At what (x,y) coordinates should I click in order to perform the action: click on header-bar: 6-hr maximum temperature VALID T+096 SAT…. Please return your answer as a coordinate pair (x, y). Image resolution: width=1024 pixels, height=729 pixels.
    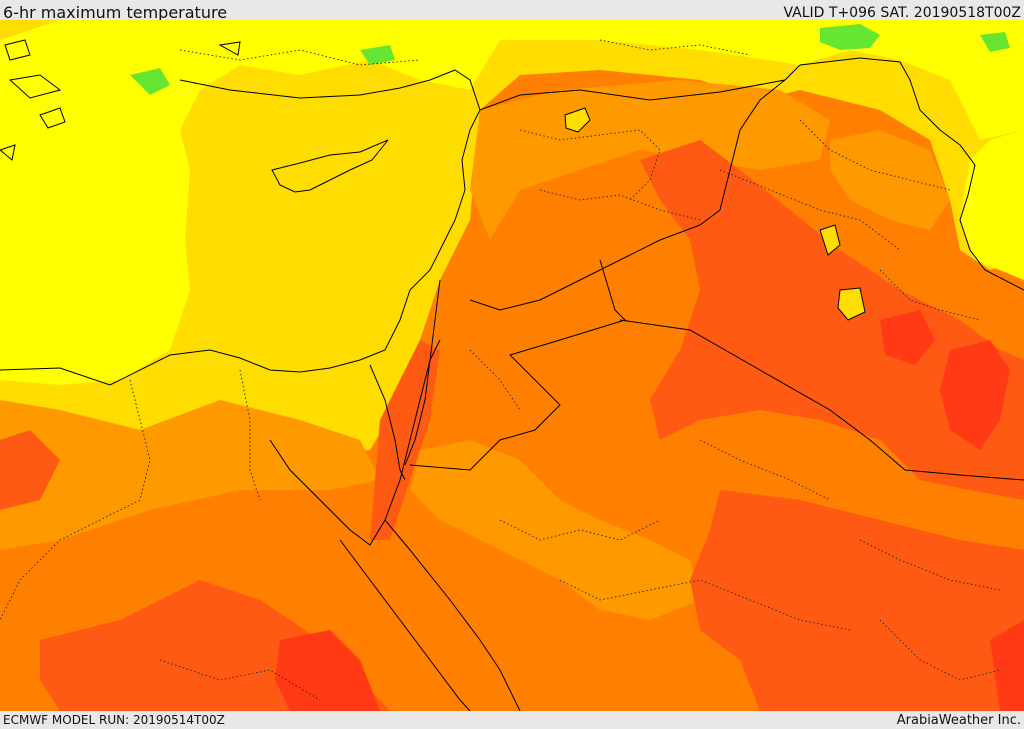
    Looking at the image, I should click on (512, 11).